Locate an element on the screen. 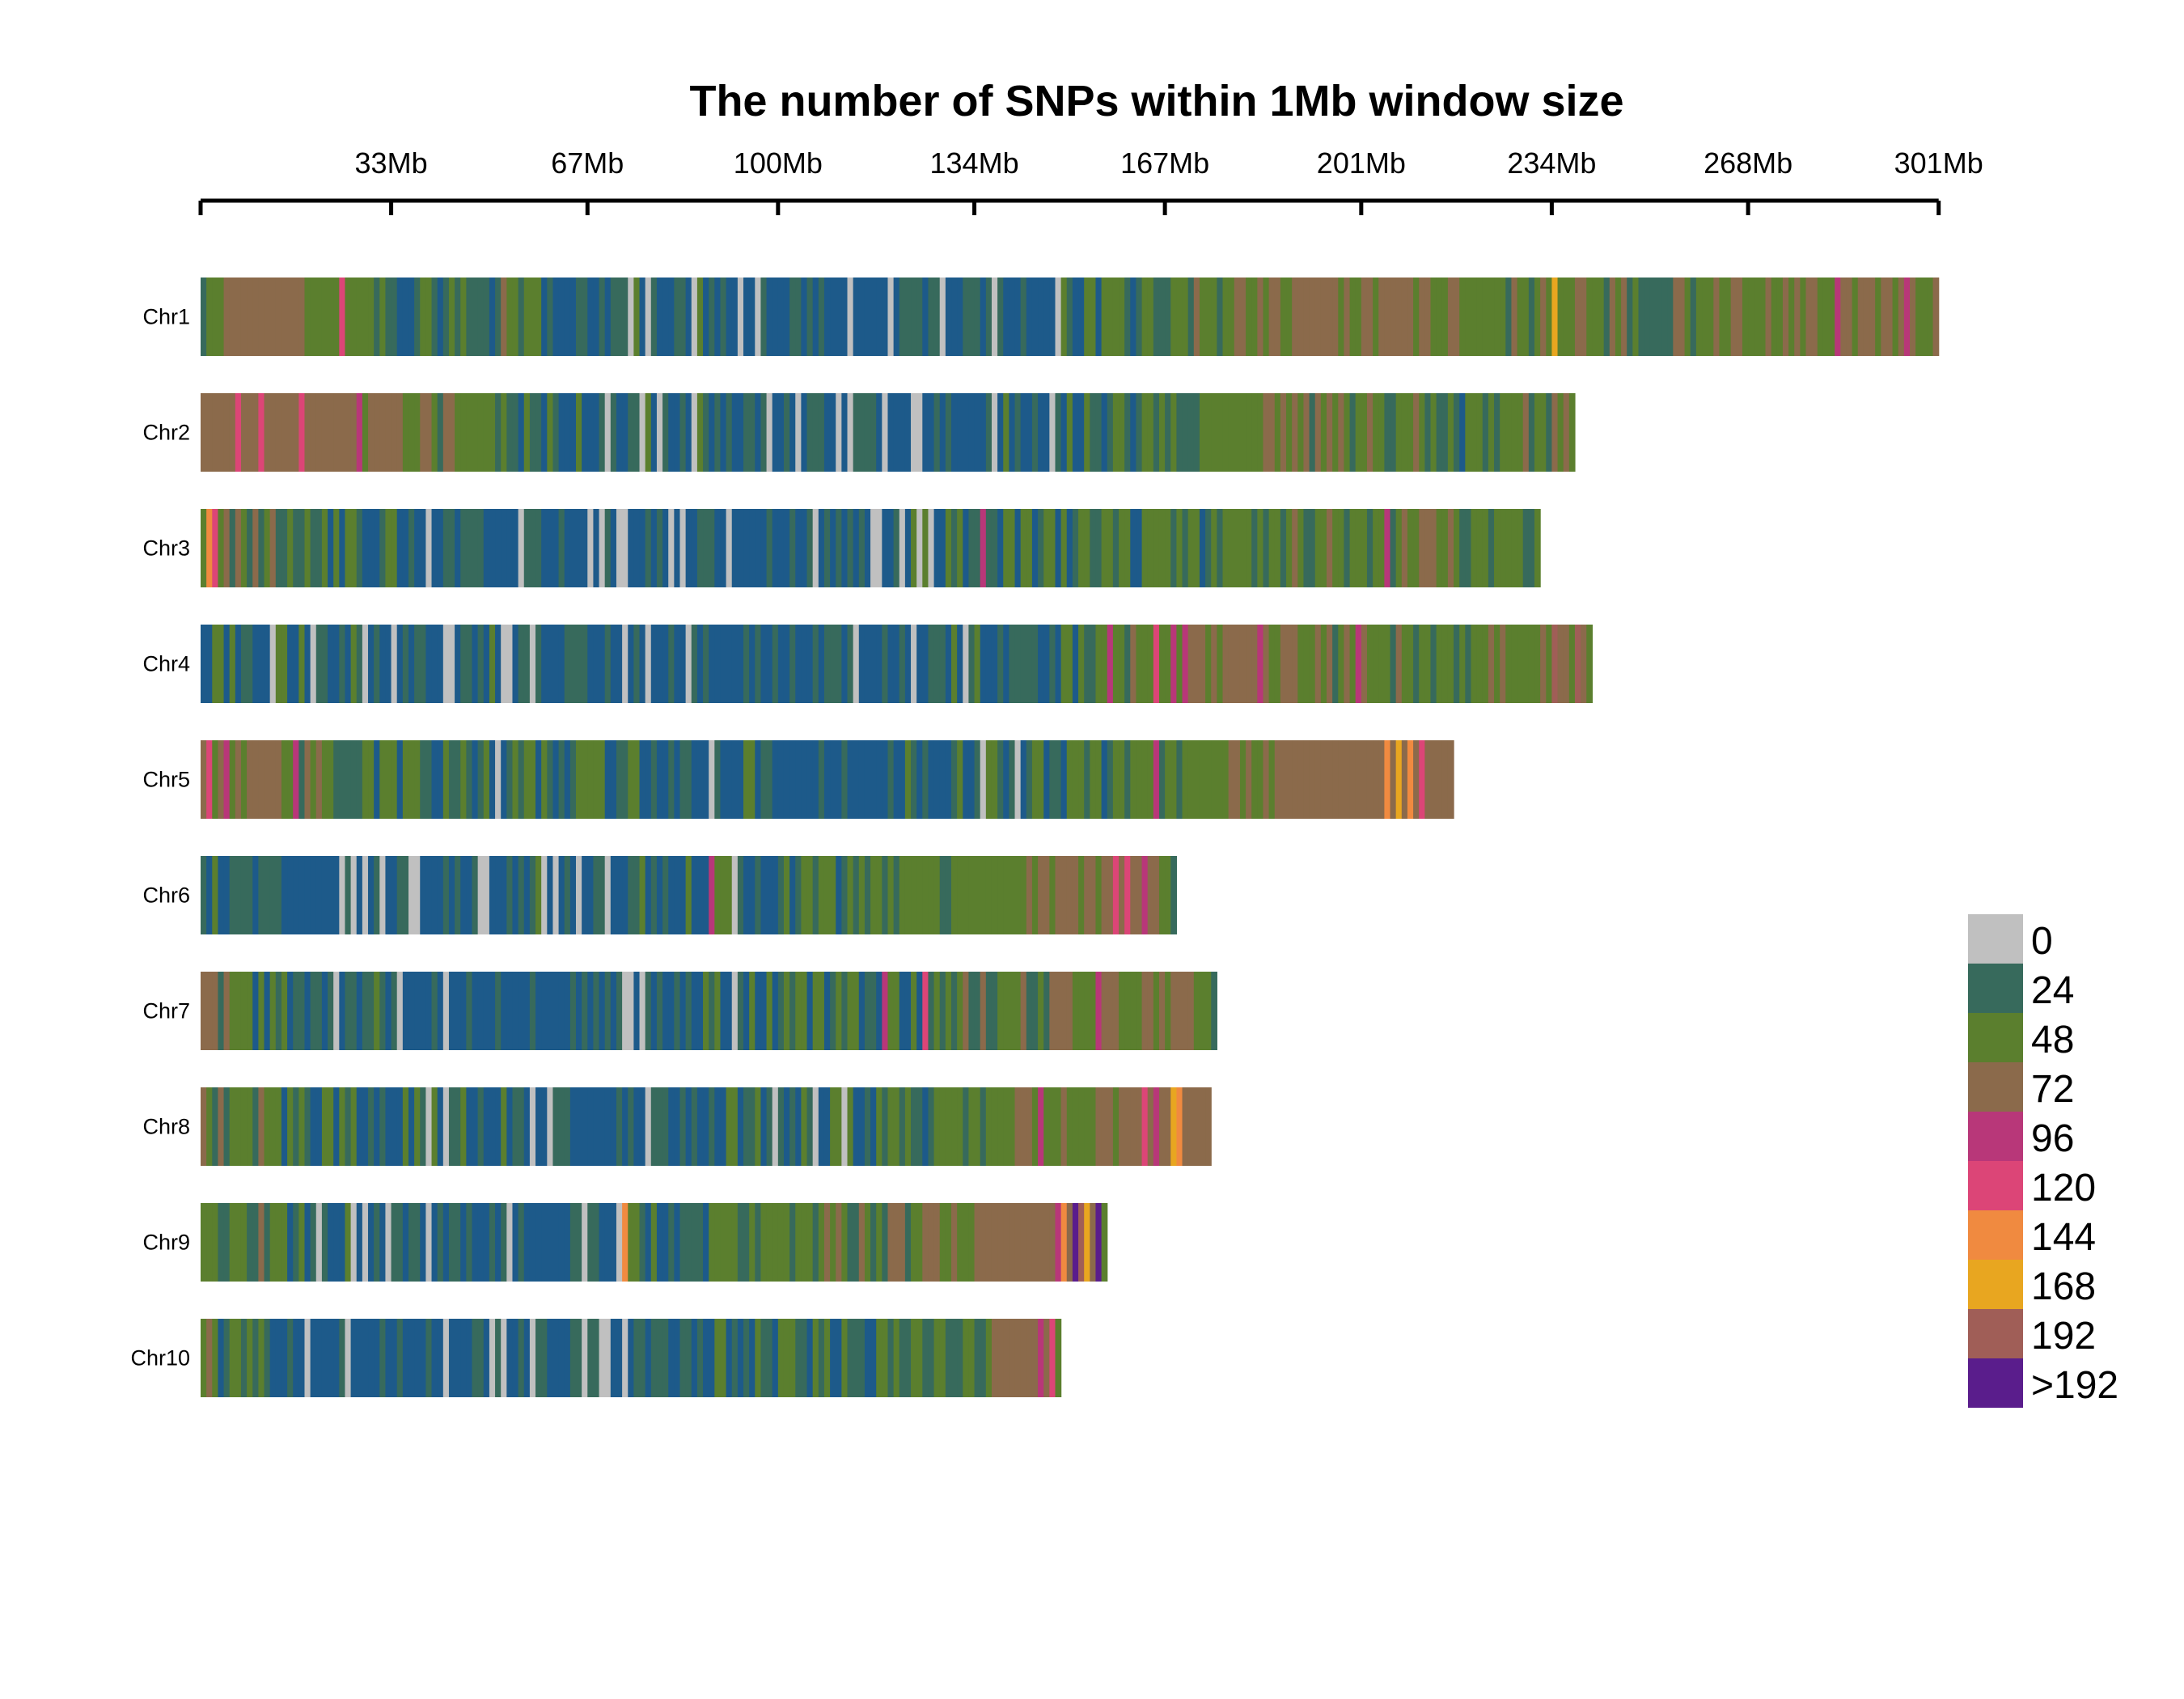 The image size is (2184, 1699). x-tick-label: 134Mb is located at coordinates (975, 163).